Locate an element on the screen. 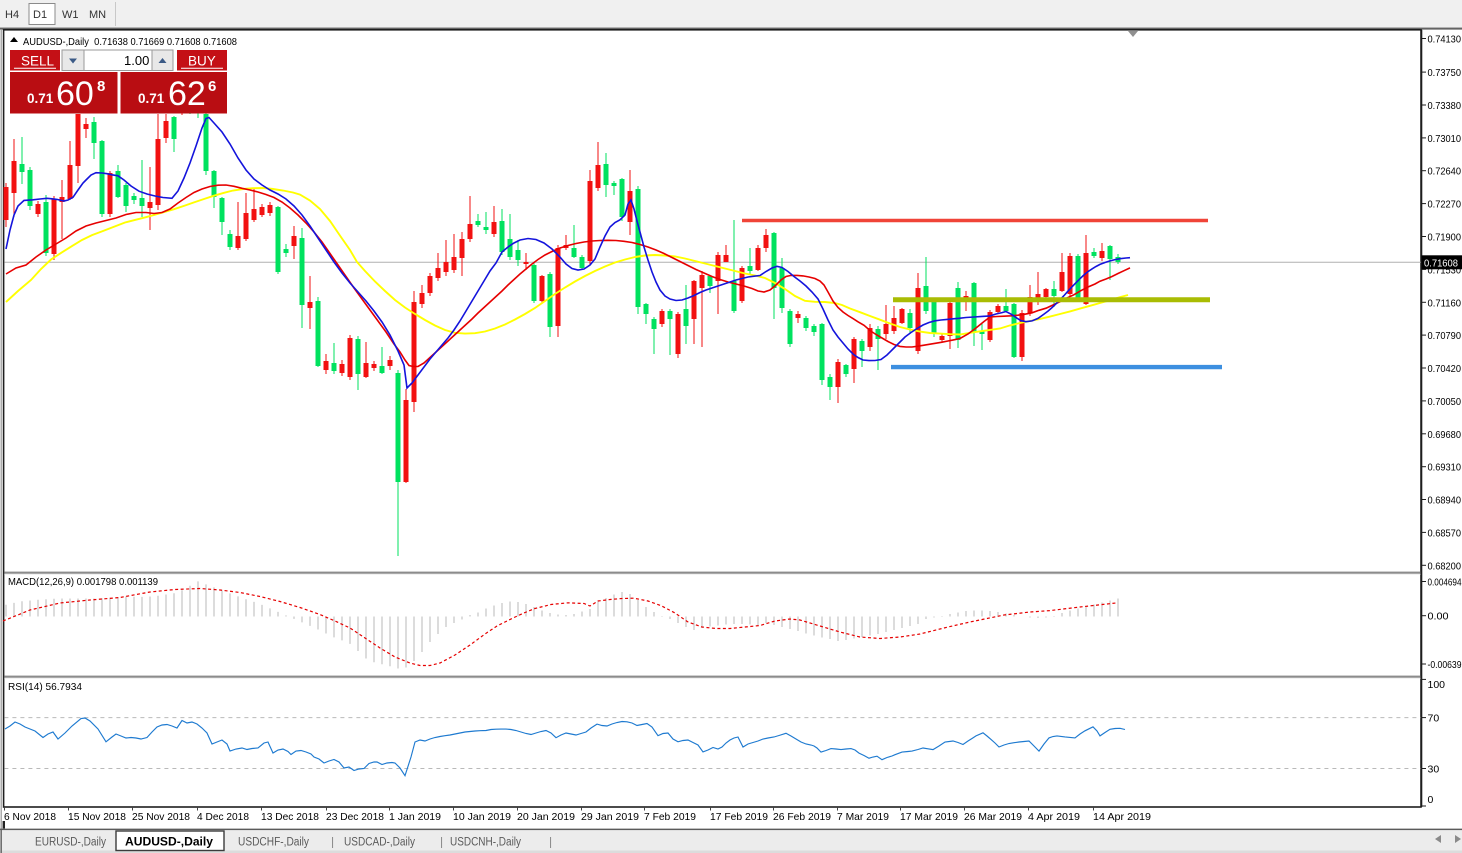 This screenshot has height=853, width=1462. svg-text: 0.69310 is located at coordinates (1445, 468).